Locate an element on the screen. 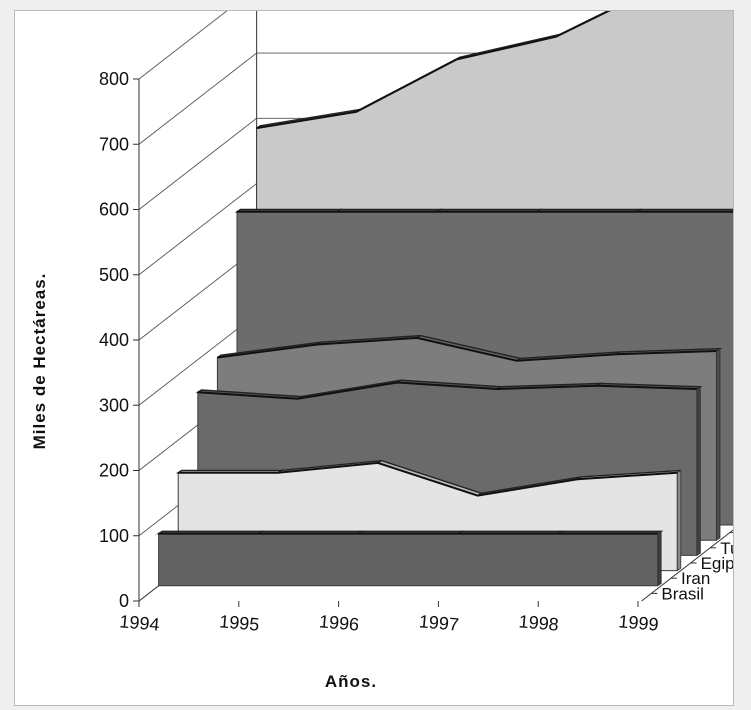  x-tick-label-3: 1997 is located at coordinates (439, 622).